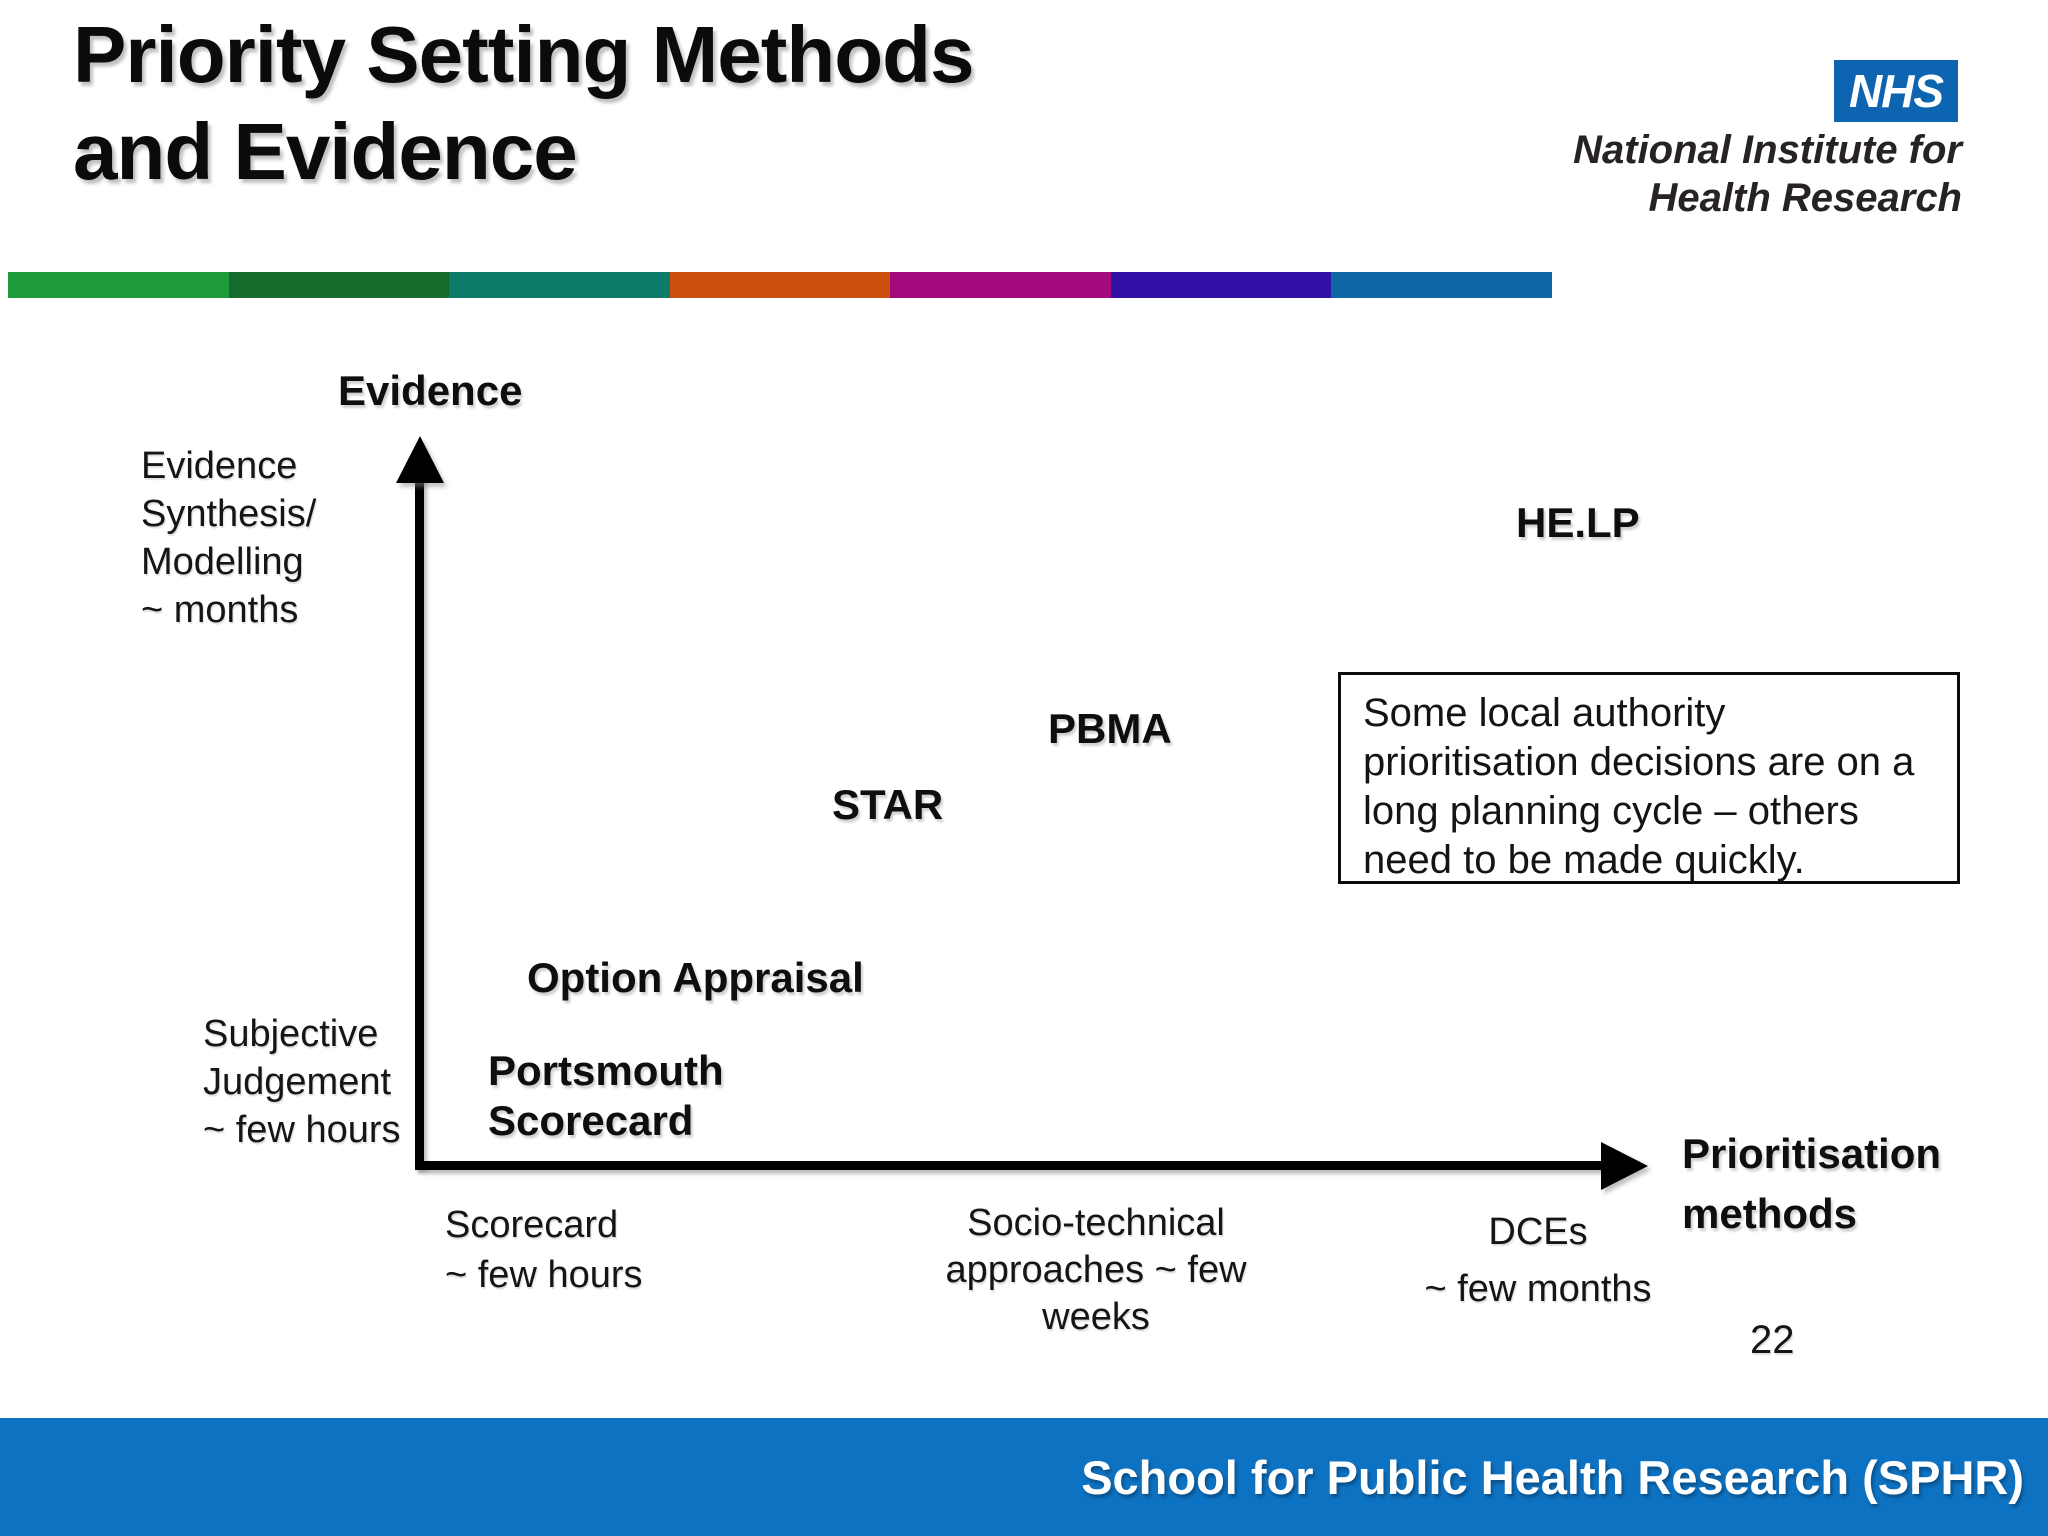 Image resolution: width=2048 pixels, height=1536 pixels. I want to click on tick-label-socio-technical: Socio-technical approaches ~ few weeks, so click(1096, 1270).